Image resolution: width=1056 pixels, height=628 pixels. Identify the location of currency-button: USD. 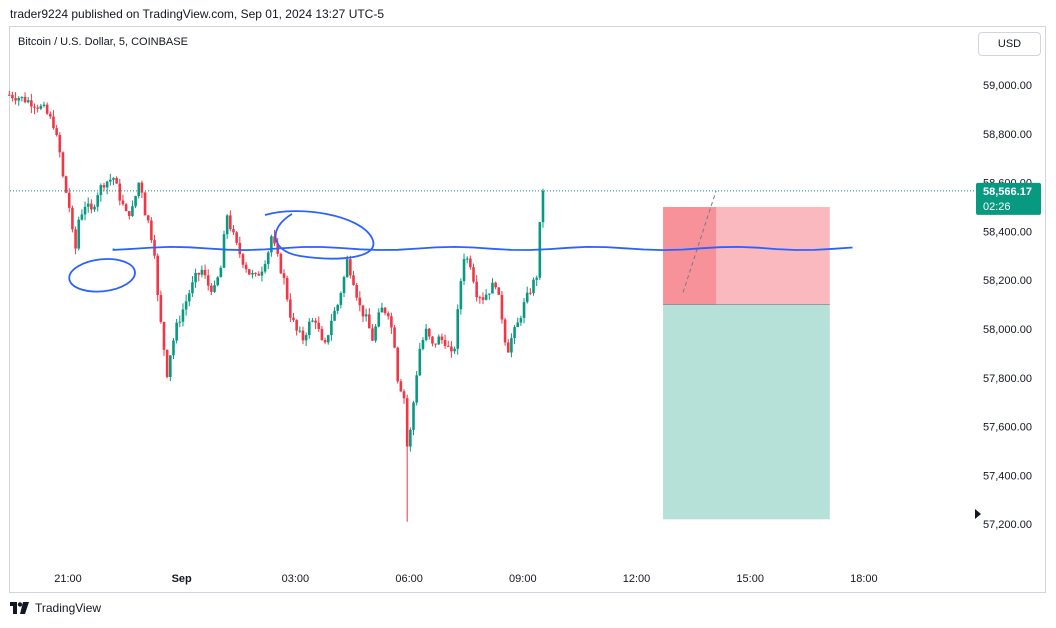
(1009, 44).